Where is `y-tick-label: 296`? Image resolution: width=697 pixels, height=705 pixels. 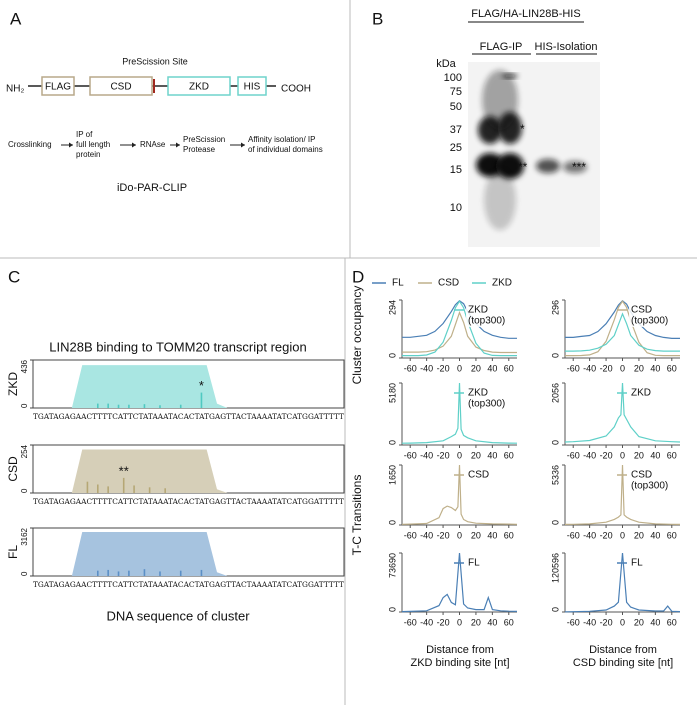
y-tick-label: 296 is located at coordinates (555, 307).